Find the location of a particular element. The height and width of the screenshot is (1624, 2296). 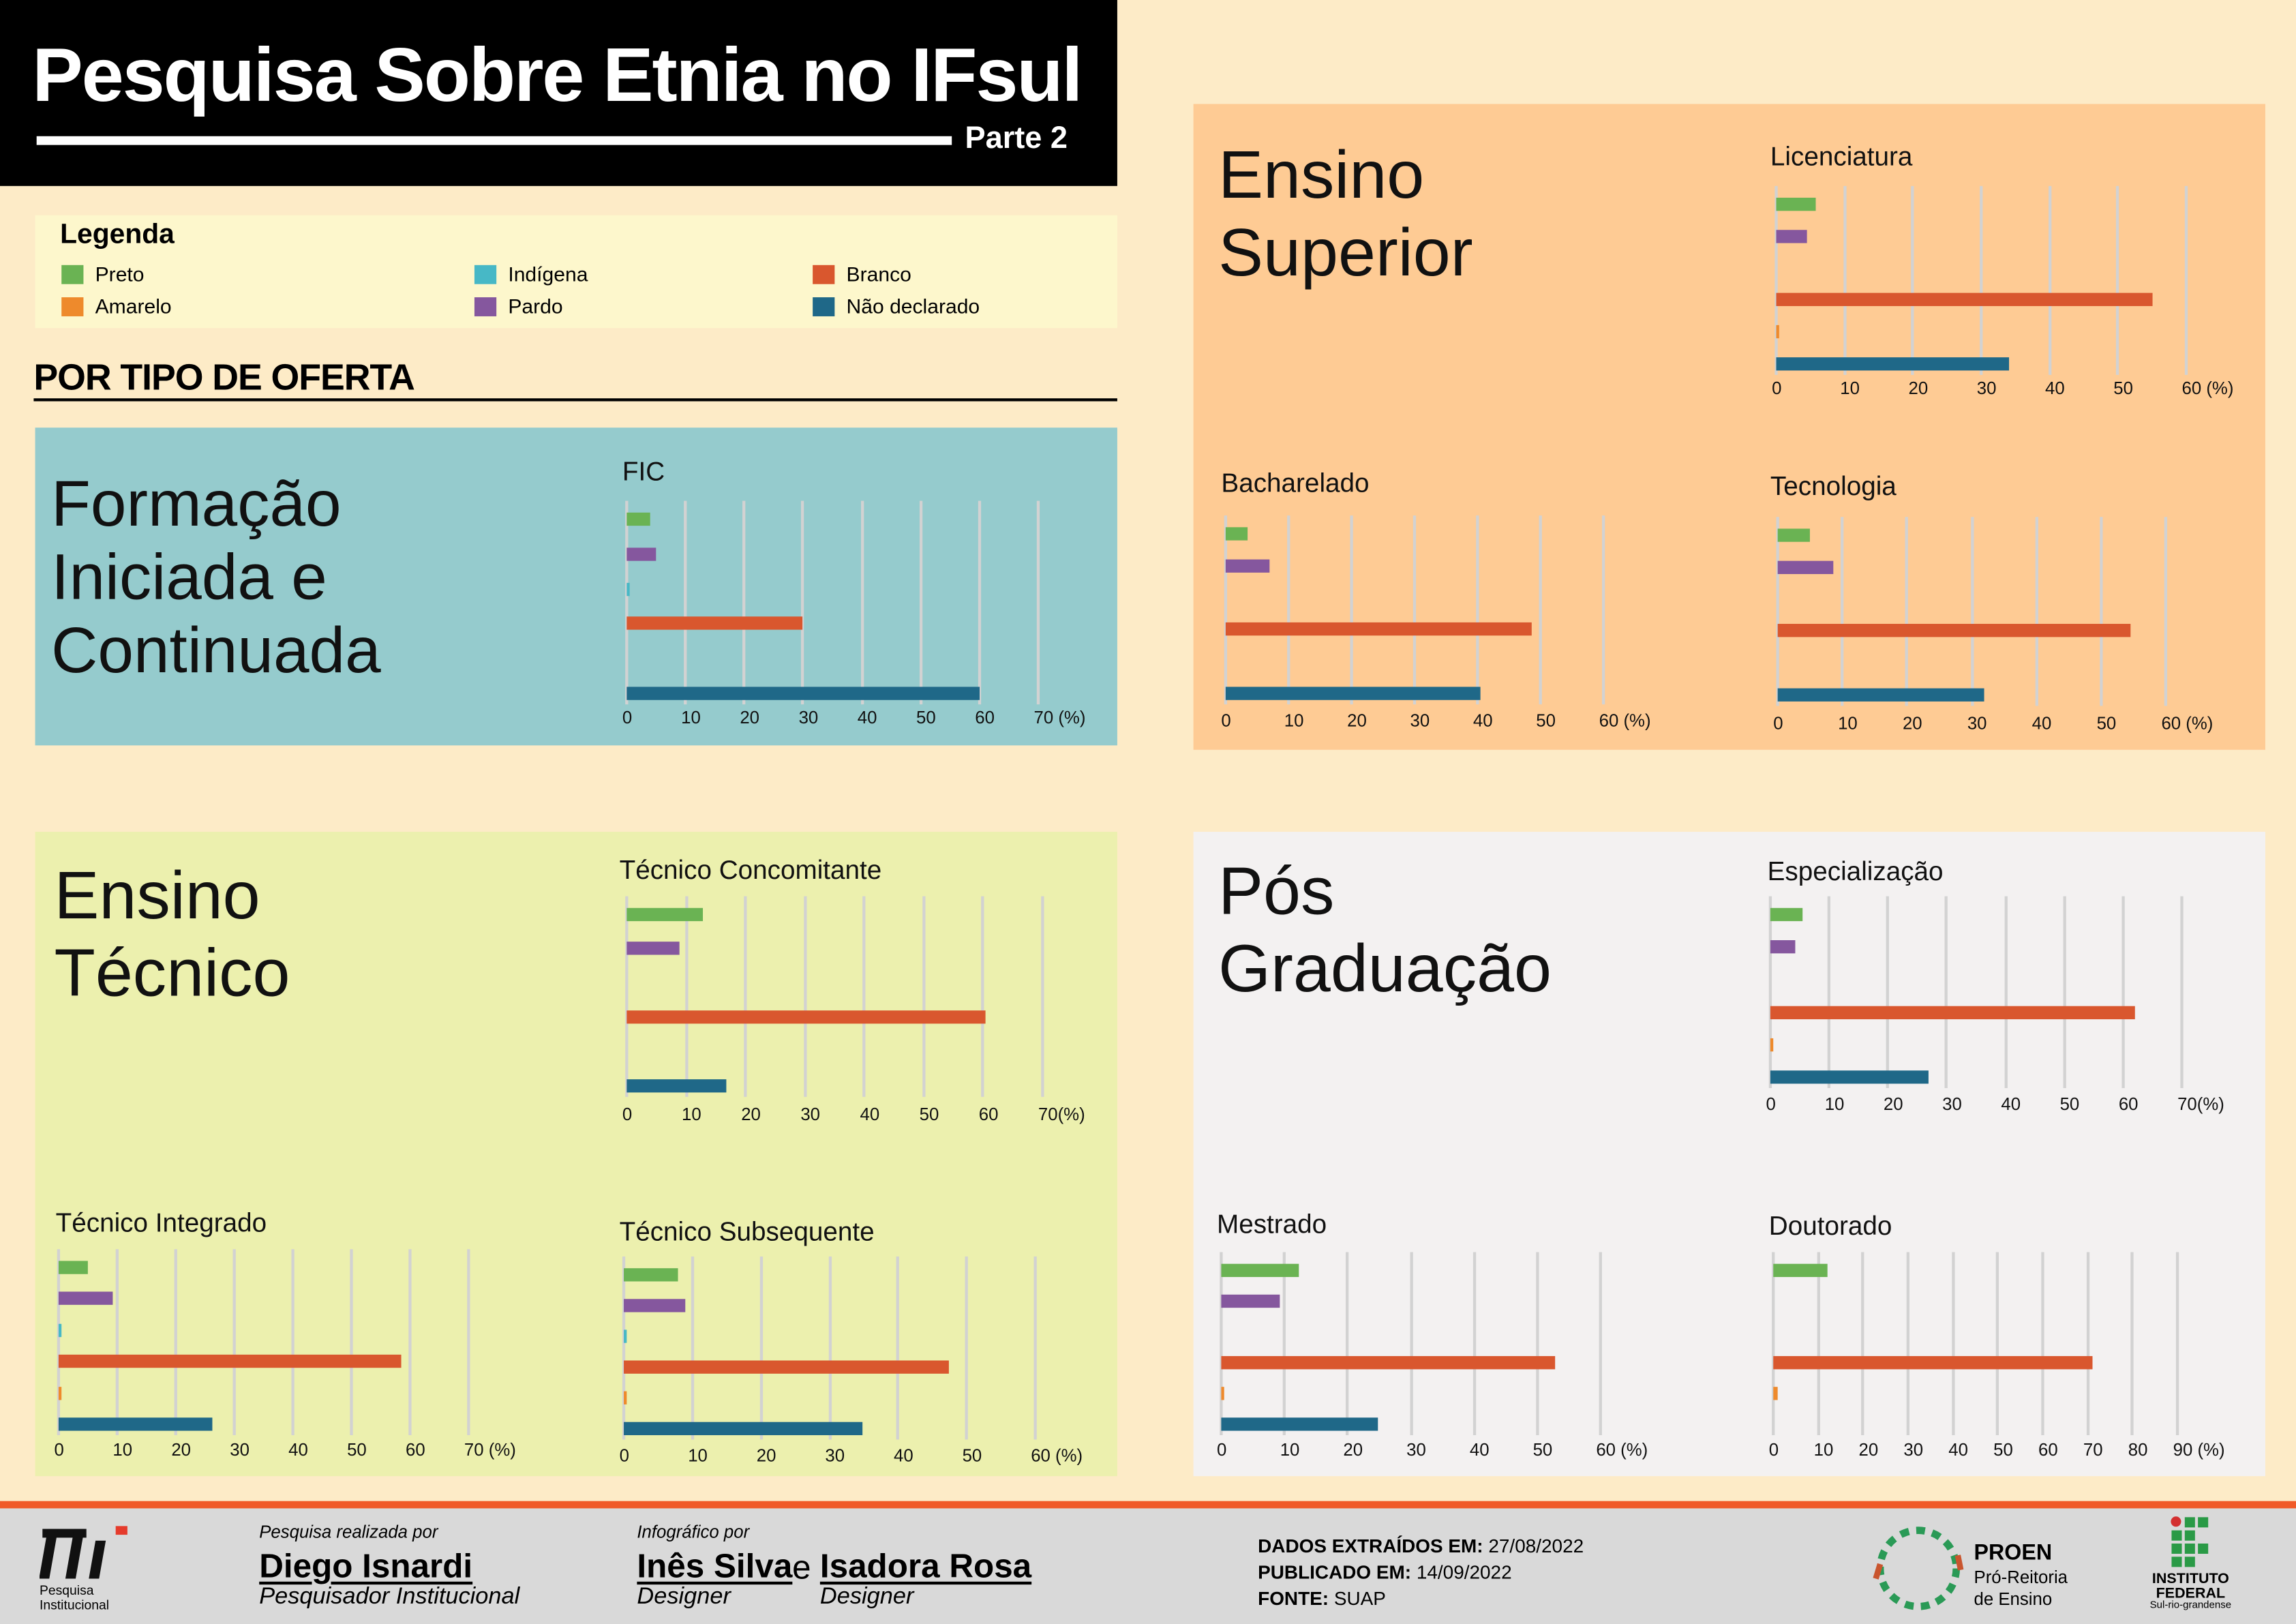

proen-logo-icon is located at coordinates (1918, 1568).